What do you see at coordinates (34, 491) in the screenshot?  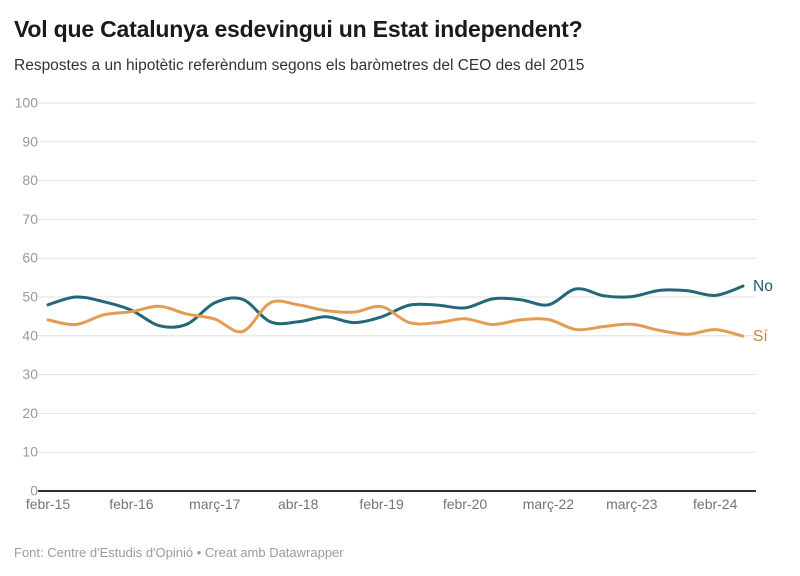 I see `y-tick-label: 0` at bounding box center [34, 491].